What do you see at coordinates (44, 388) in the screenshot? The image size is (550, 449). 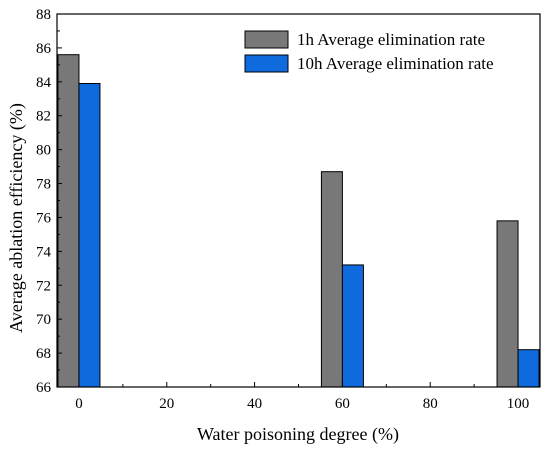 I see `y-tick-label-66: 66` at bounding box center [44, 388].